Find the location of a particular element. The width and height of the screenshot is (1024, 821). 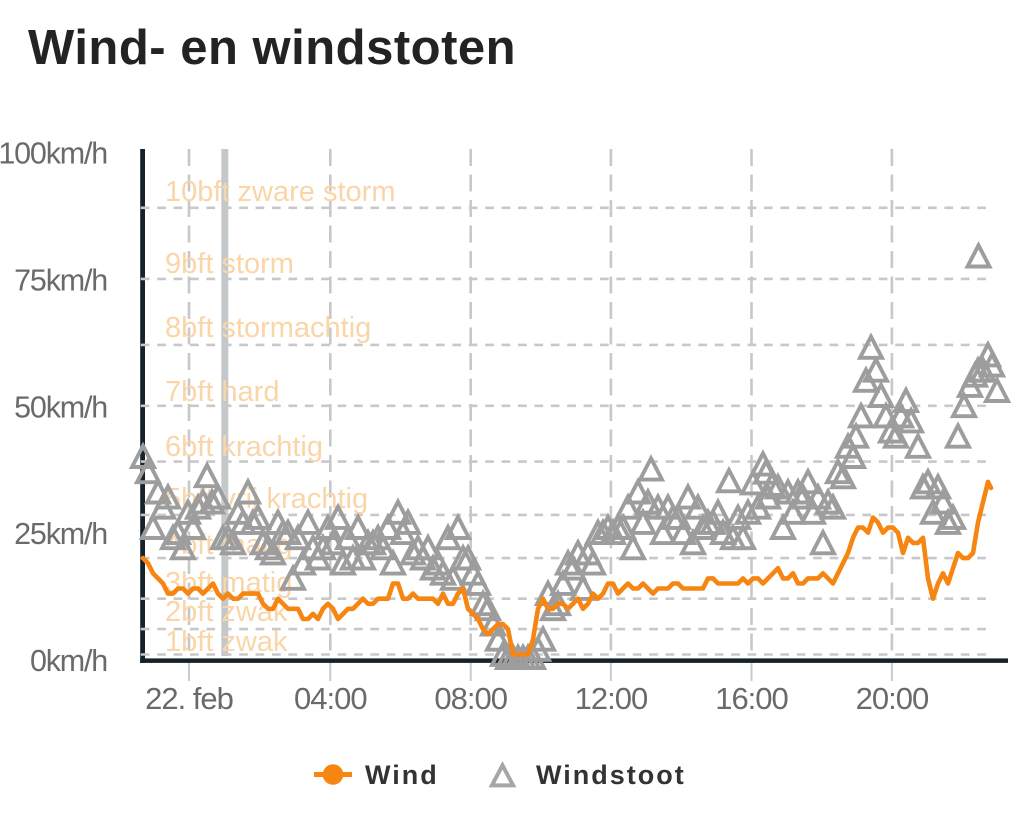

svg-text: 1bft zwak is located at coordinates (226, 642).